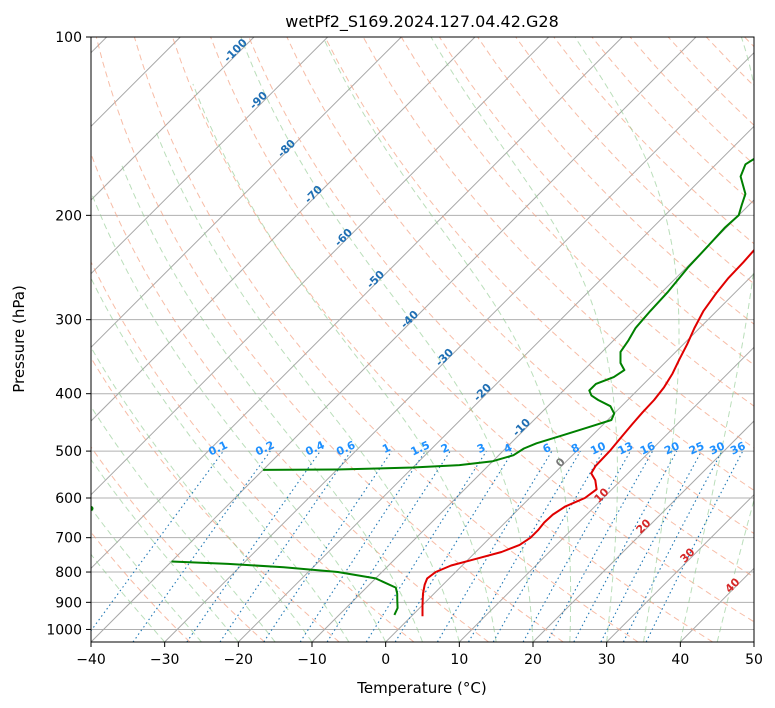 This screenshot has width=775, height=708. Describe the element at coordinates (717, 448) in the screenshot. I see `mixing-ratio-label: 30` at that location.